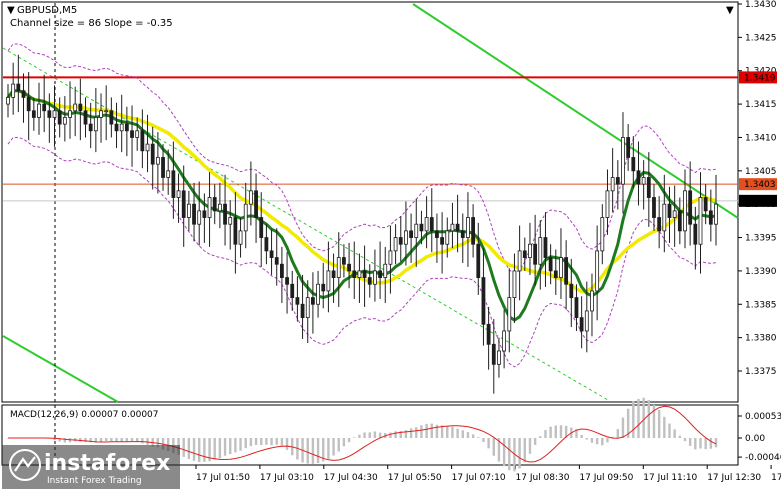  I want to click on price-tick-label: 1.3415, so click(761, 105).